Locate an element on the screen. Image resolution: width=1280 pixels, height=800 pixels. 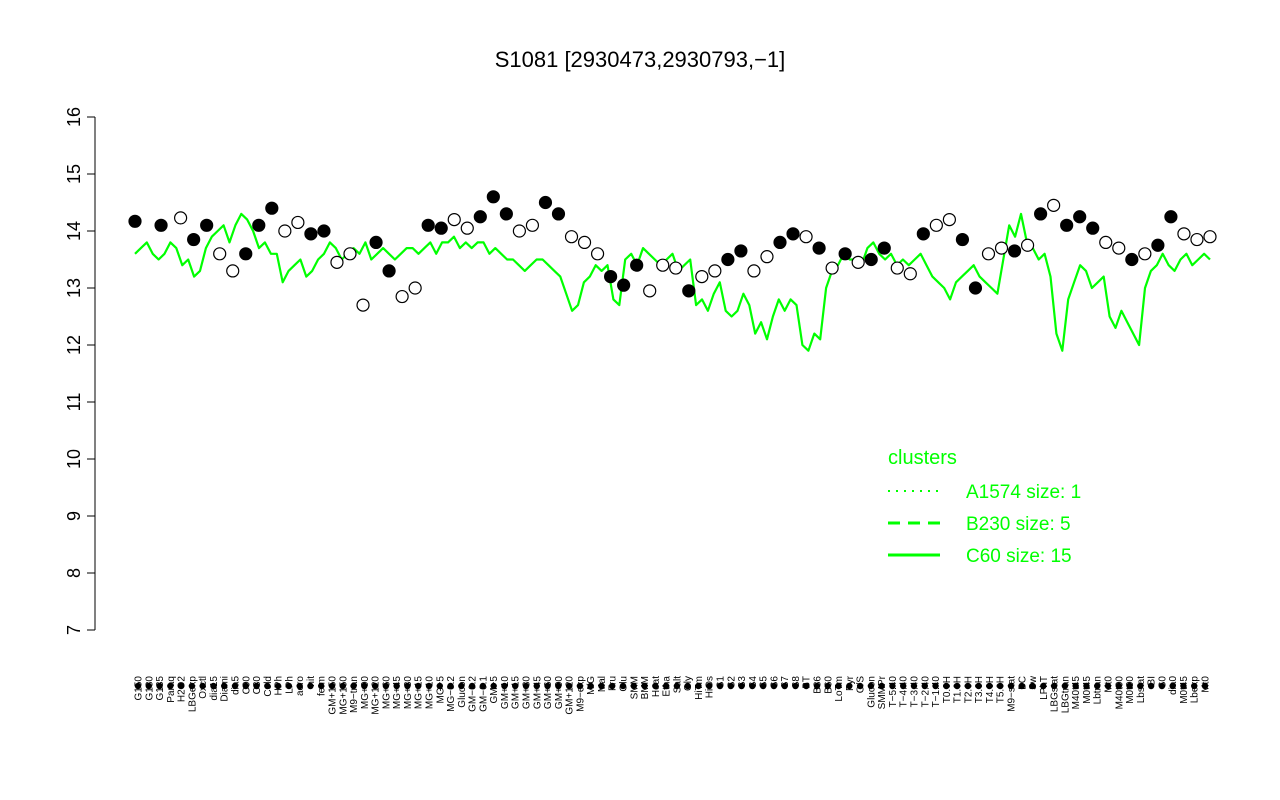
x-tick-label: HPh is located at coordinates (279, 685).